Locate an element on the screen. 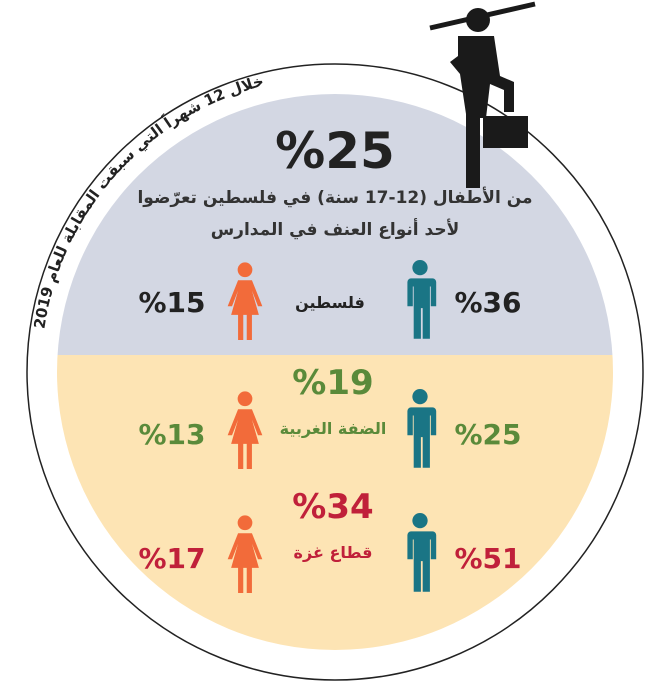  girls-value: %13 is located at coordinates (171, 434).